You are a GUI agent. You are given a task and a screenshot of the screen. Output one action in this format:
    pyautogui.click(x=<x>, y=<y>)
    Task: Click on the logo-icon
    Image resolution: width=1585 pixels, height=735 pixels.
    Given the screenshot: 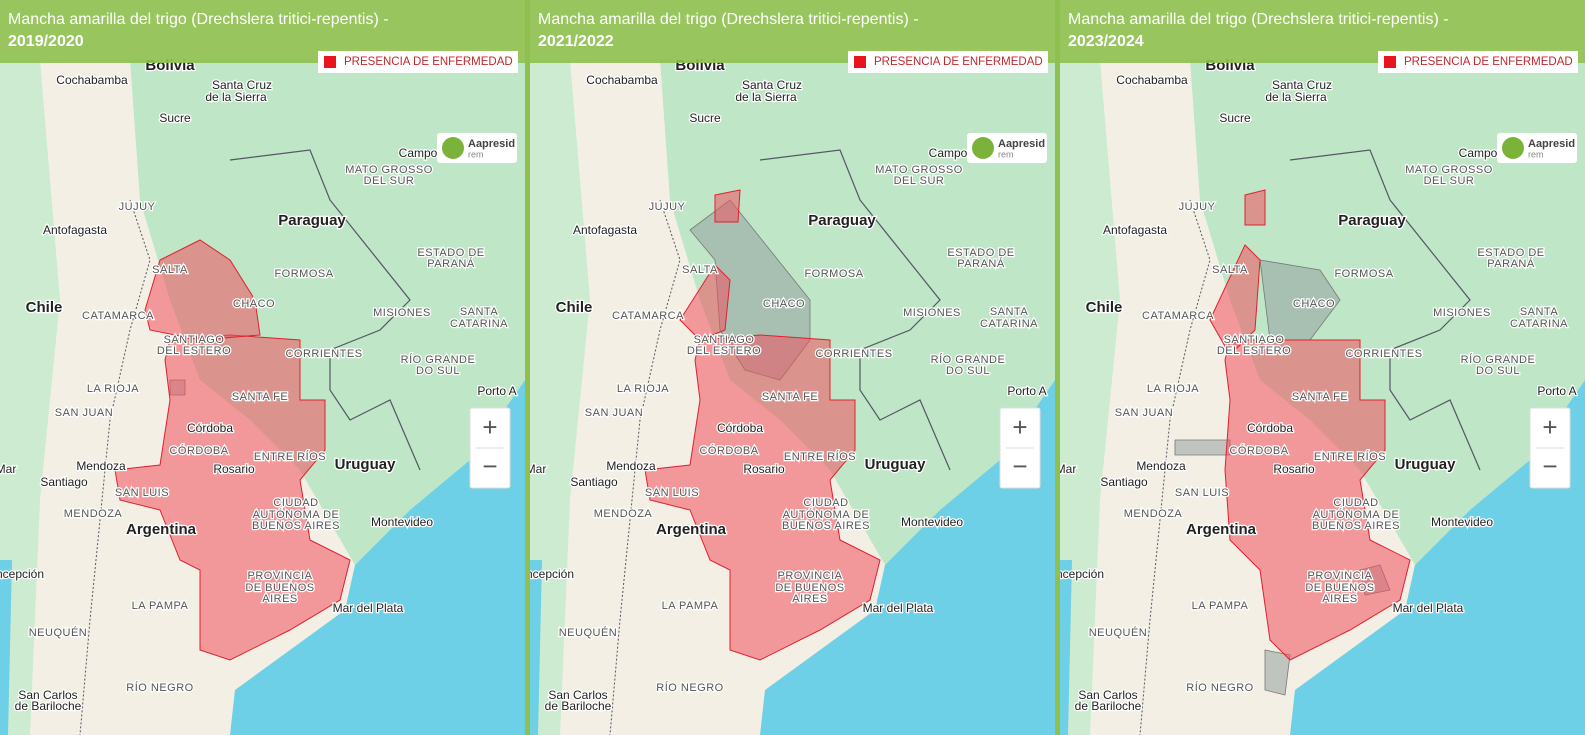 What is the action you would take?
    pyautogui.click(x=1513, y=148)
    